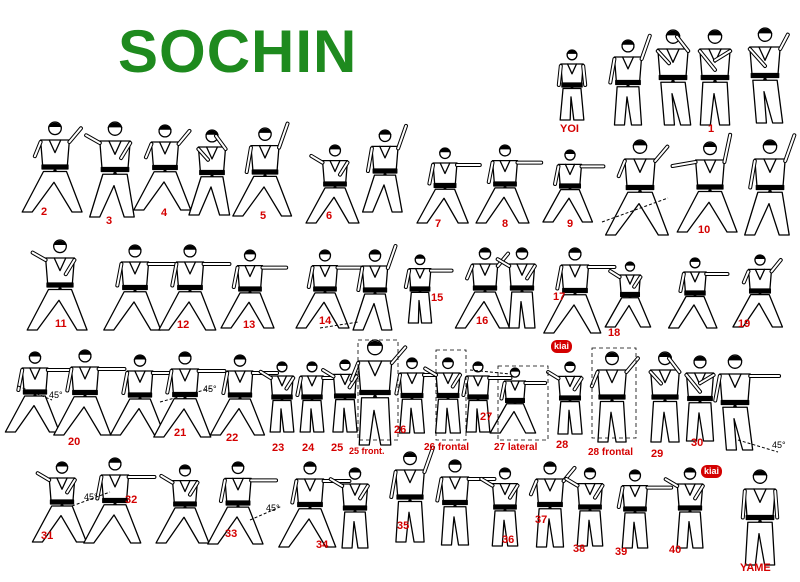 This screenshot has width=800, height=582. Describe the element at coordinates (447, 447) in the screenshot. I see `step-label: 26 frontal` at that location.